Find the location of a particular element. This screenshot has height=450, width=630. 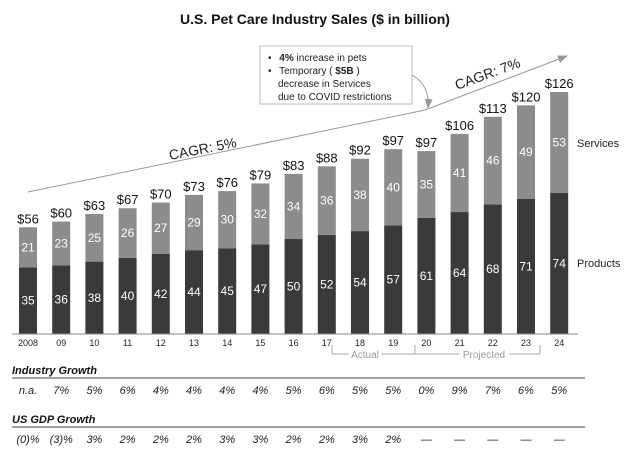

value-label-products-14: 45 is located at coordinates (228, 291).